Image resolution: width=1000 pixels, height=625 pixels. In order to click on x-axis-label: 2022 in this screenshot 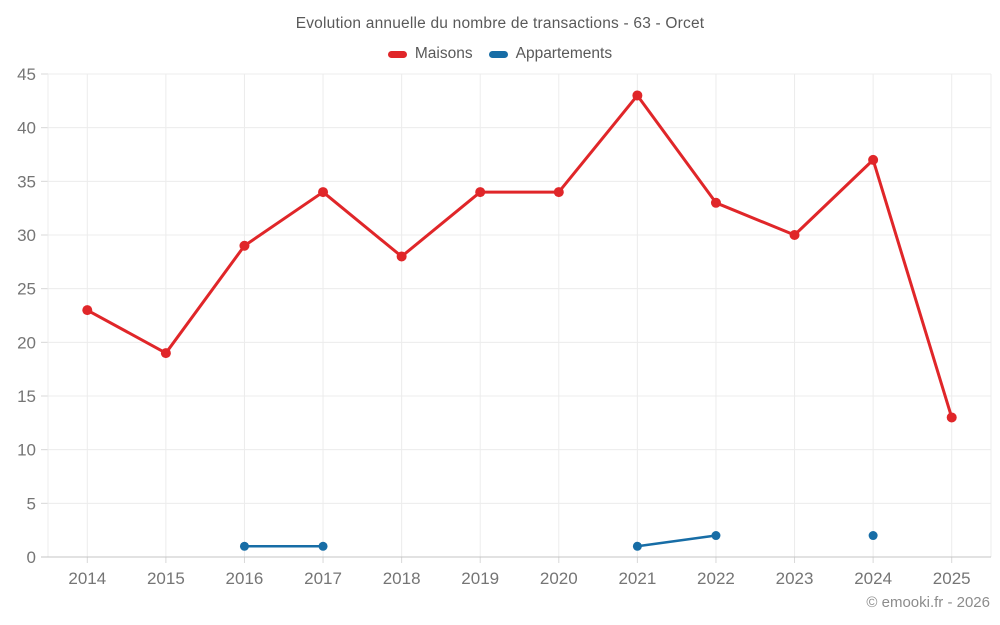, I will do `click(716, 578)`.